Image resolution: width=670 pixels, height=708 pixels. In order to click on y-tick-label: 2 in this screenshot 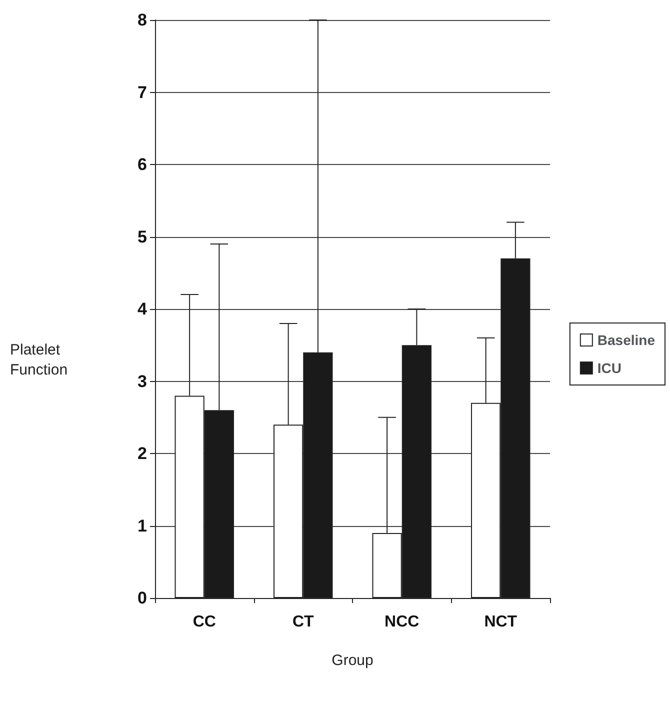, I will do `click(142, 453)`.